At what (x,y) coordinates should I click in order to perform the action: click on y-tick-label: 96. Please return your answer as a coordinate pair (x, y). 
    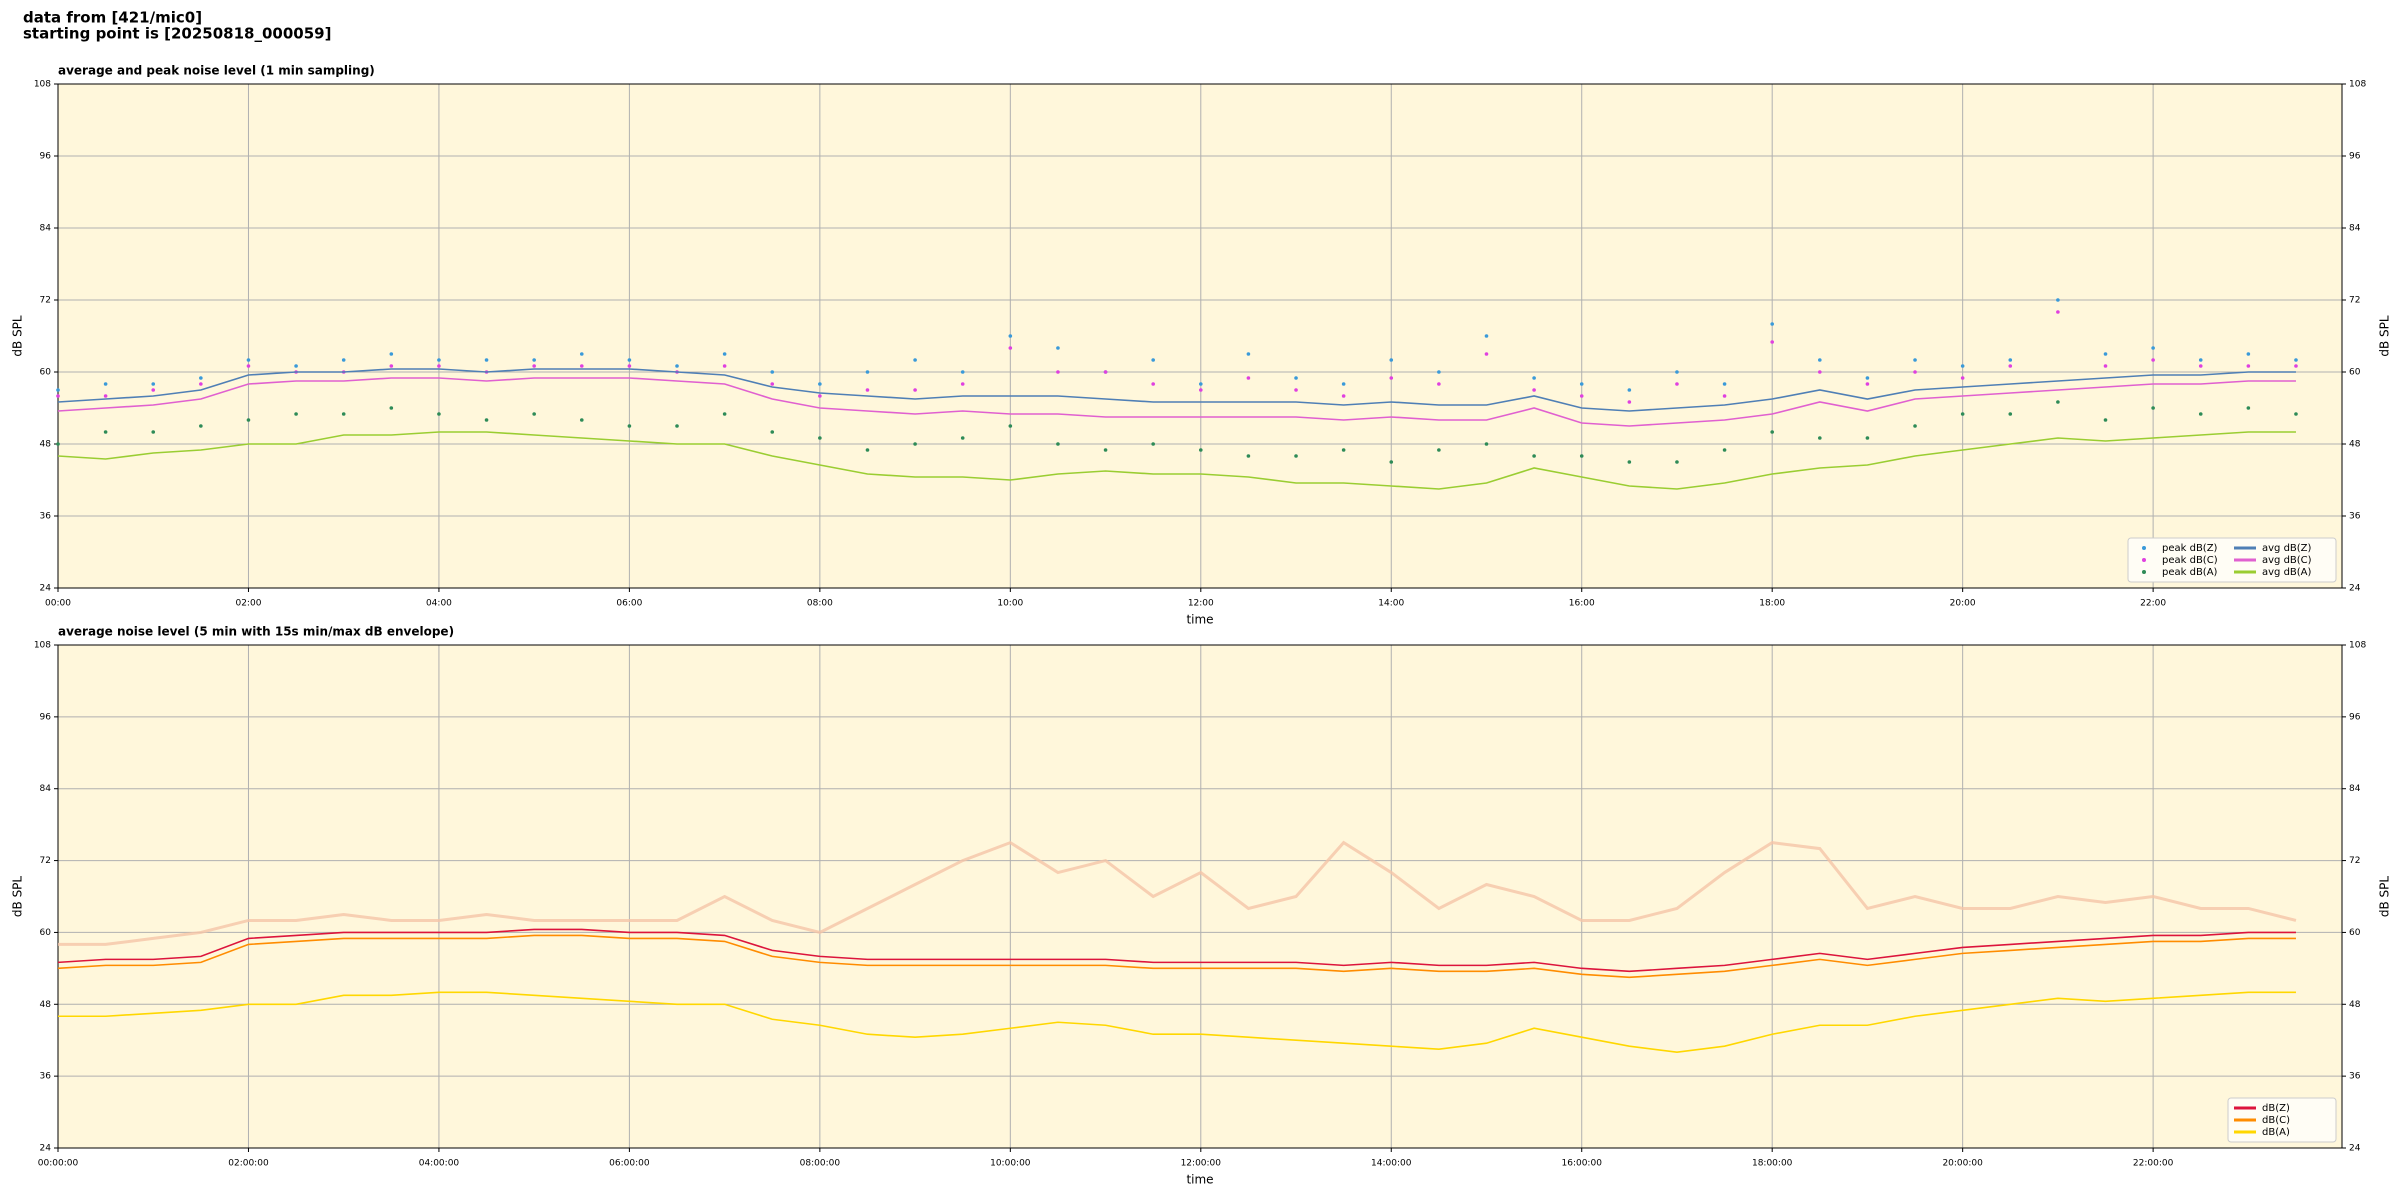
    Looking at the image, I should click on (46, 157).